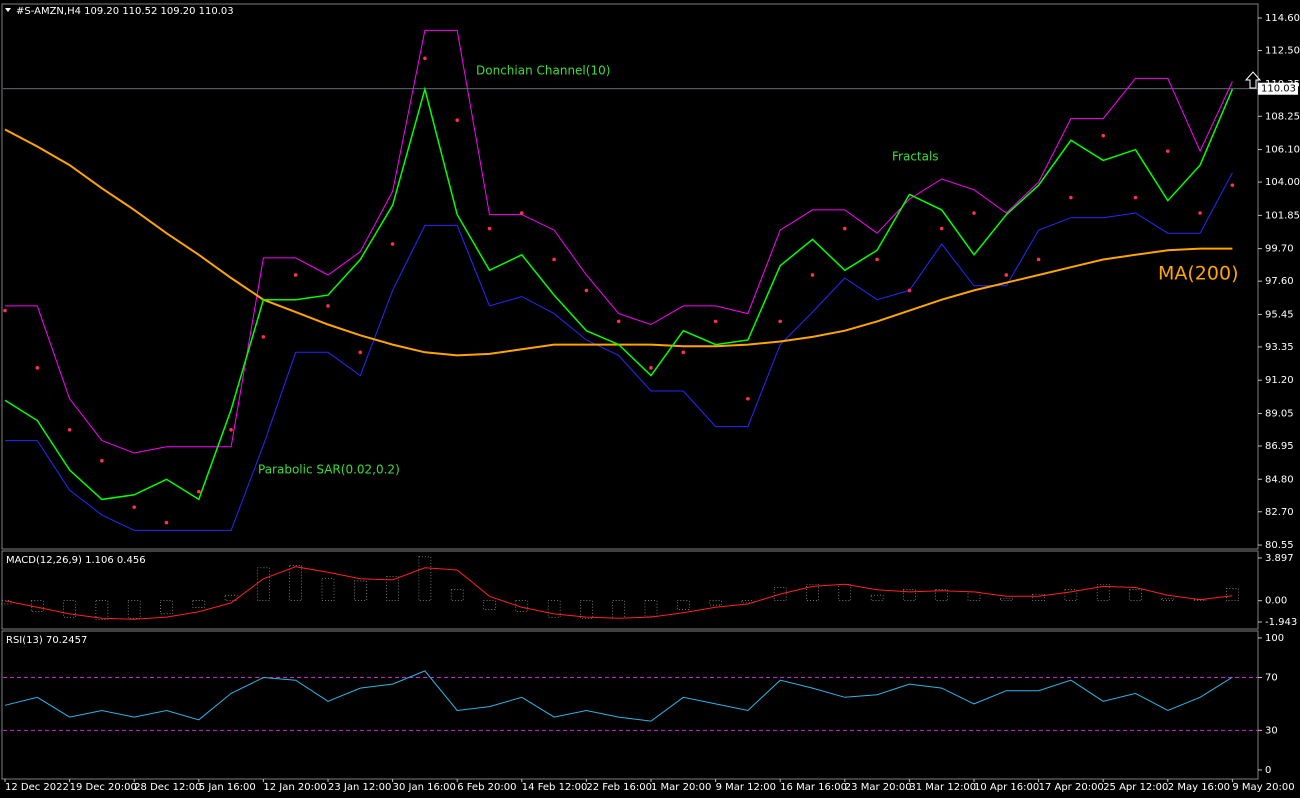  What do you see at coordinates (1198, 274) in the screenshot?
I see `annotation: MA(200)` at bounding box center [1198, 274].